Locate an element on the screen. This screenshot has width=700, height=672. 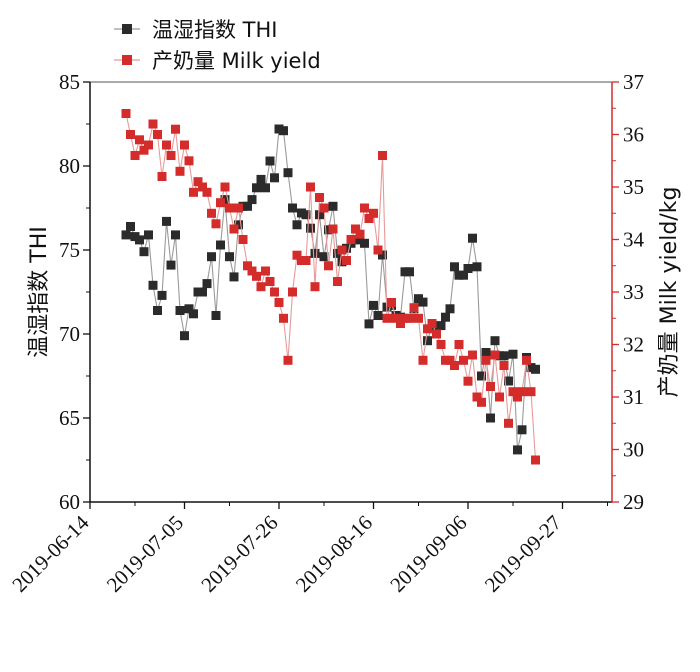
legend-marker-thi is located at coordinates (127, 29).